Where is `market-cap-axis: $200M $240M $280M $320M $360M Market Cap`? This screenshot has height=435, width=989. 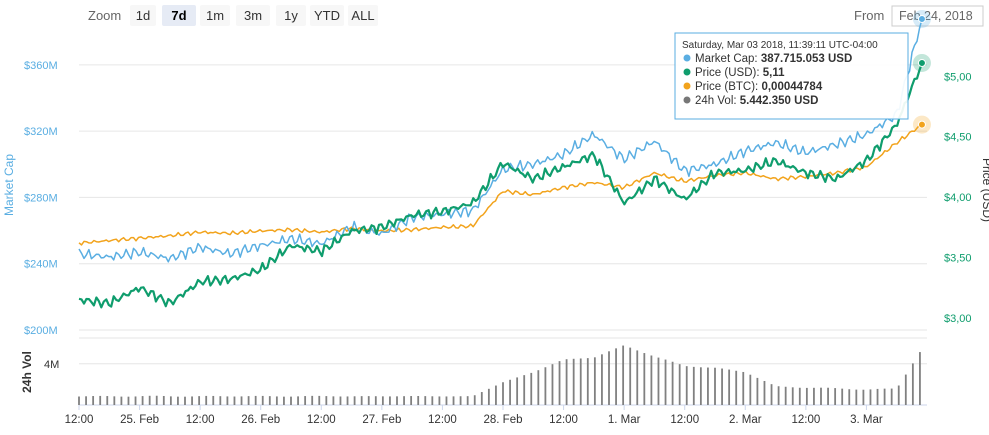
market-cap-axis: $200M $240M $280M $320M $360M Market Cap is located at coordinates (30, 198).